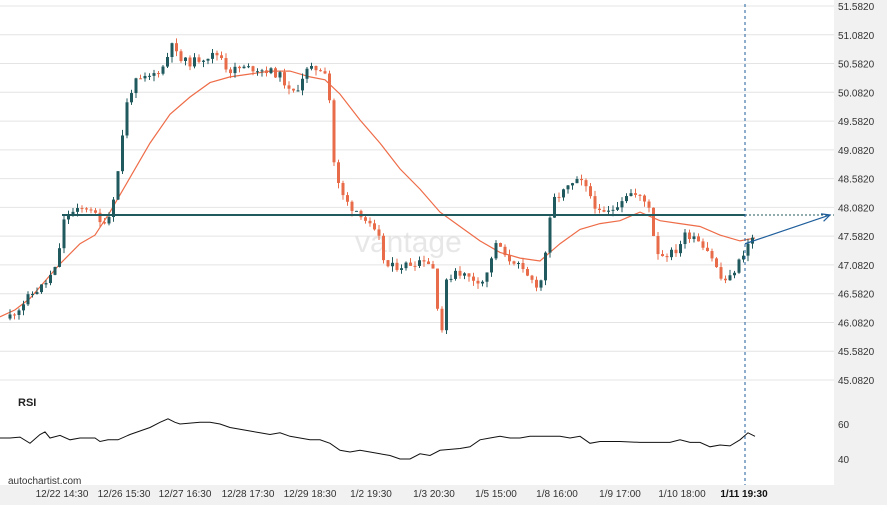 The image size is (887, 510). What do you see at coordinates (856, 93) in the screenshot?
I see `y-tick-label: 50.0820` at bounding box center [856, 93].